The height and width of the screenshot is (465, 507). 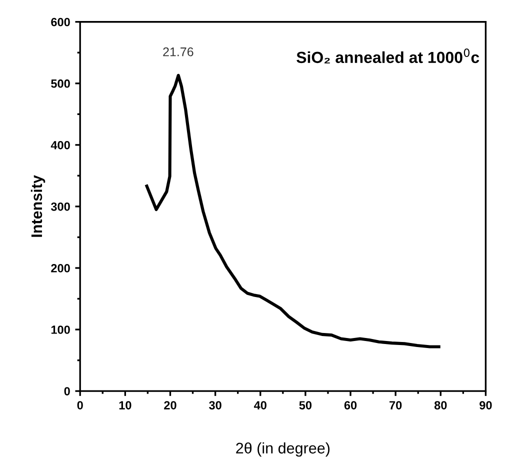 I want to click on x-tick-label: 50, so click(x=305, y=405).